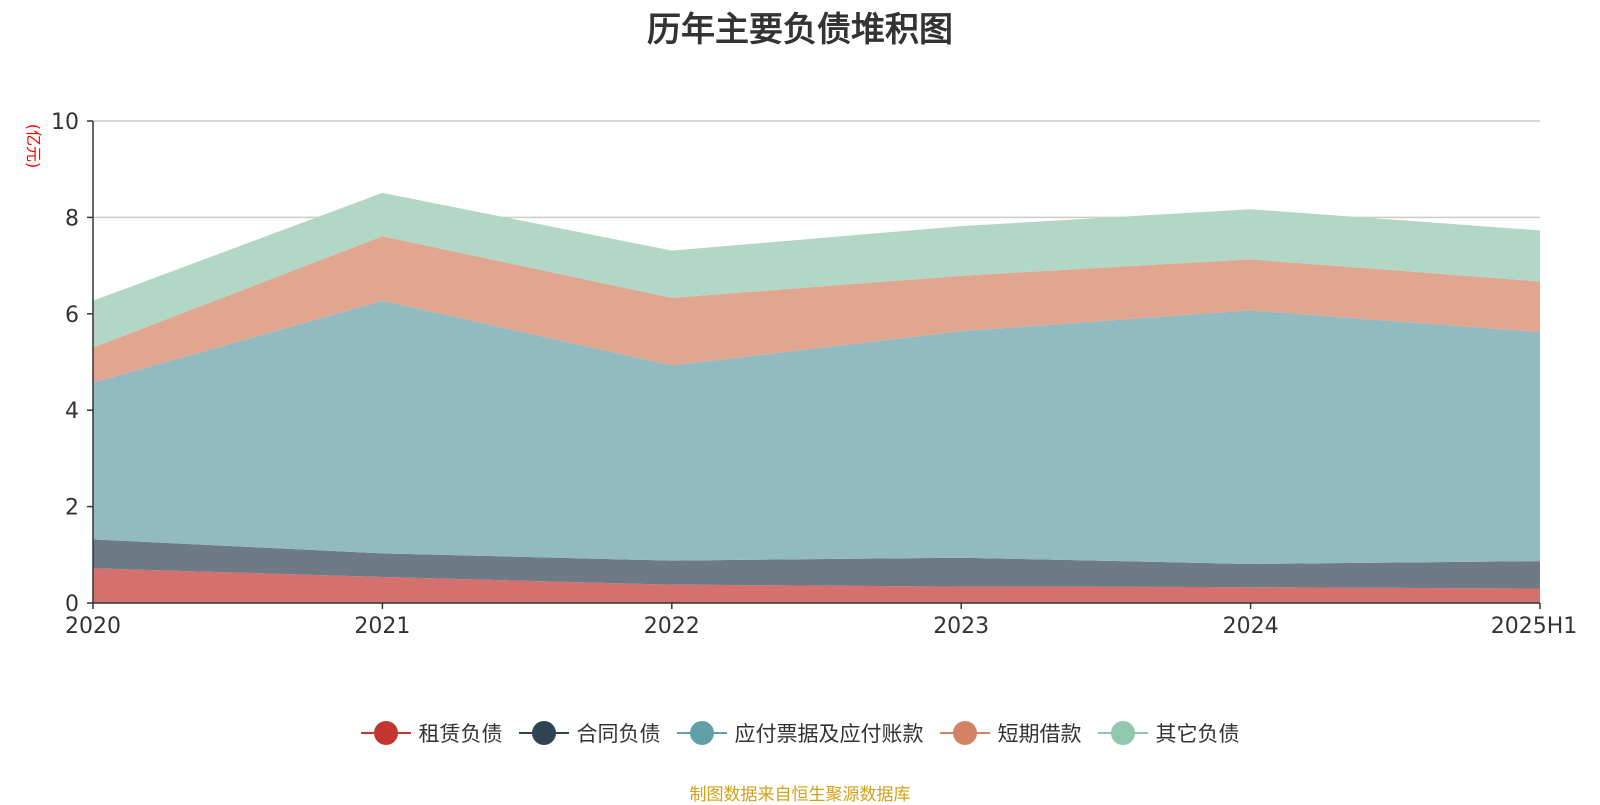 The width and height of the screenshot is (1600, 805). What do you see at coordinates (72, 411) in the screenshot?
I see `y-tick-label: 4` at bounding box center [72, 411].